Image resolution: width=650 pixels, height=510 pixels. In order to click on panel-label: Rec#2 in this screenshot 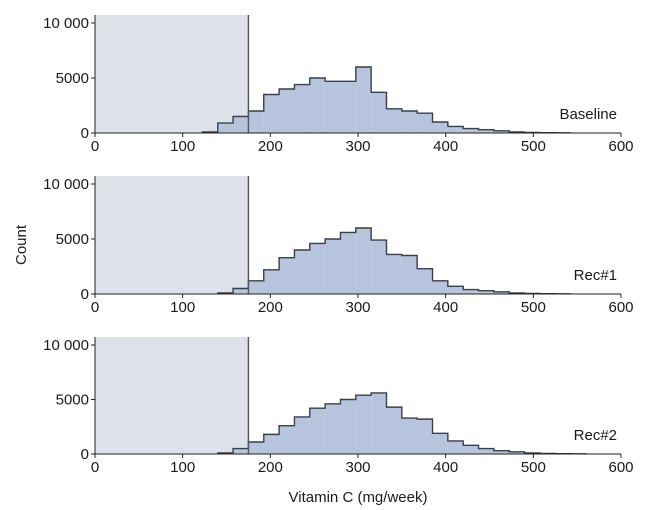, I will do `click(595, 435)`.